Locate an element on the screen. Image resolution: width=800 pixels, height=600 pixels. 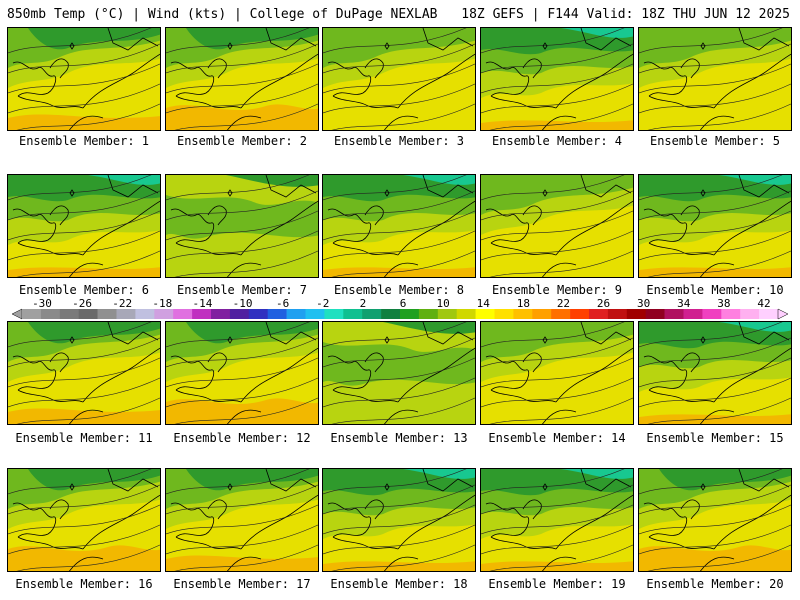
ensemble-member-label: Ensemble Member: 6 is located at coordinates (84, 290).